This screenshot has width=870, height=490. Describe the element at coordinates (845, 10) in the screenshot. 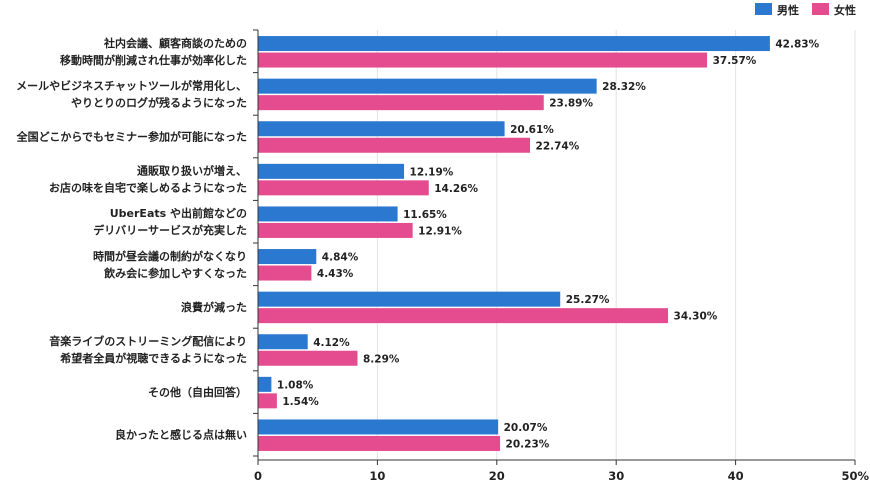

I see `legend-label-female: 女性` at that location.